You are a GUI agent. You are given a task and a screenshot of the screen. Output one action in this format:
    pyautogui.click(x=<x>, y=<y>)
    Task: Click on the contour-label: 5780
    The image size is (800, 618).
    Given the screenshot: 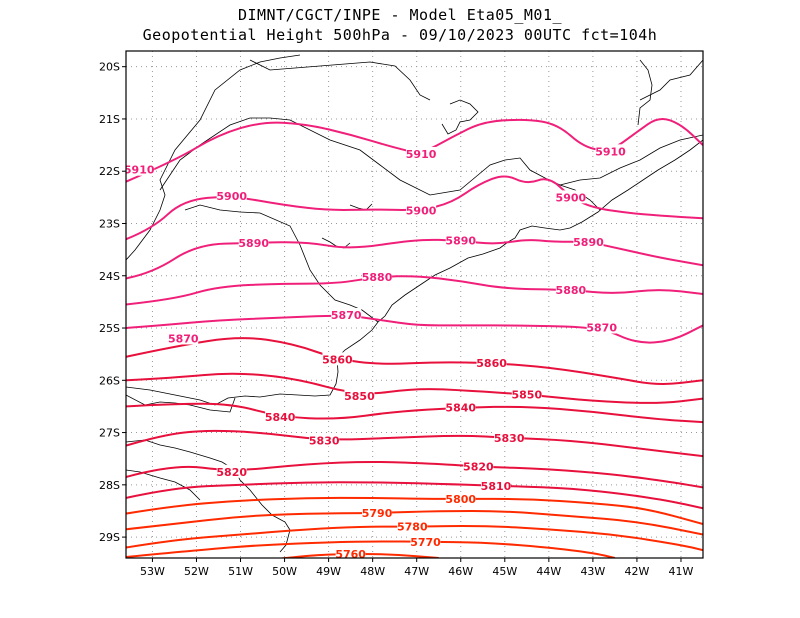 What is the action you would take?
    pyautogui.click(x=412, y=527)
    